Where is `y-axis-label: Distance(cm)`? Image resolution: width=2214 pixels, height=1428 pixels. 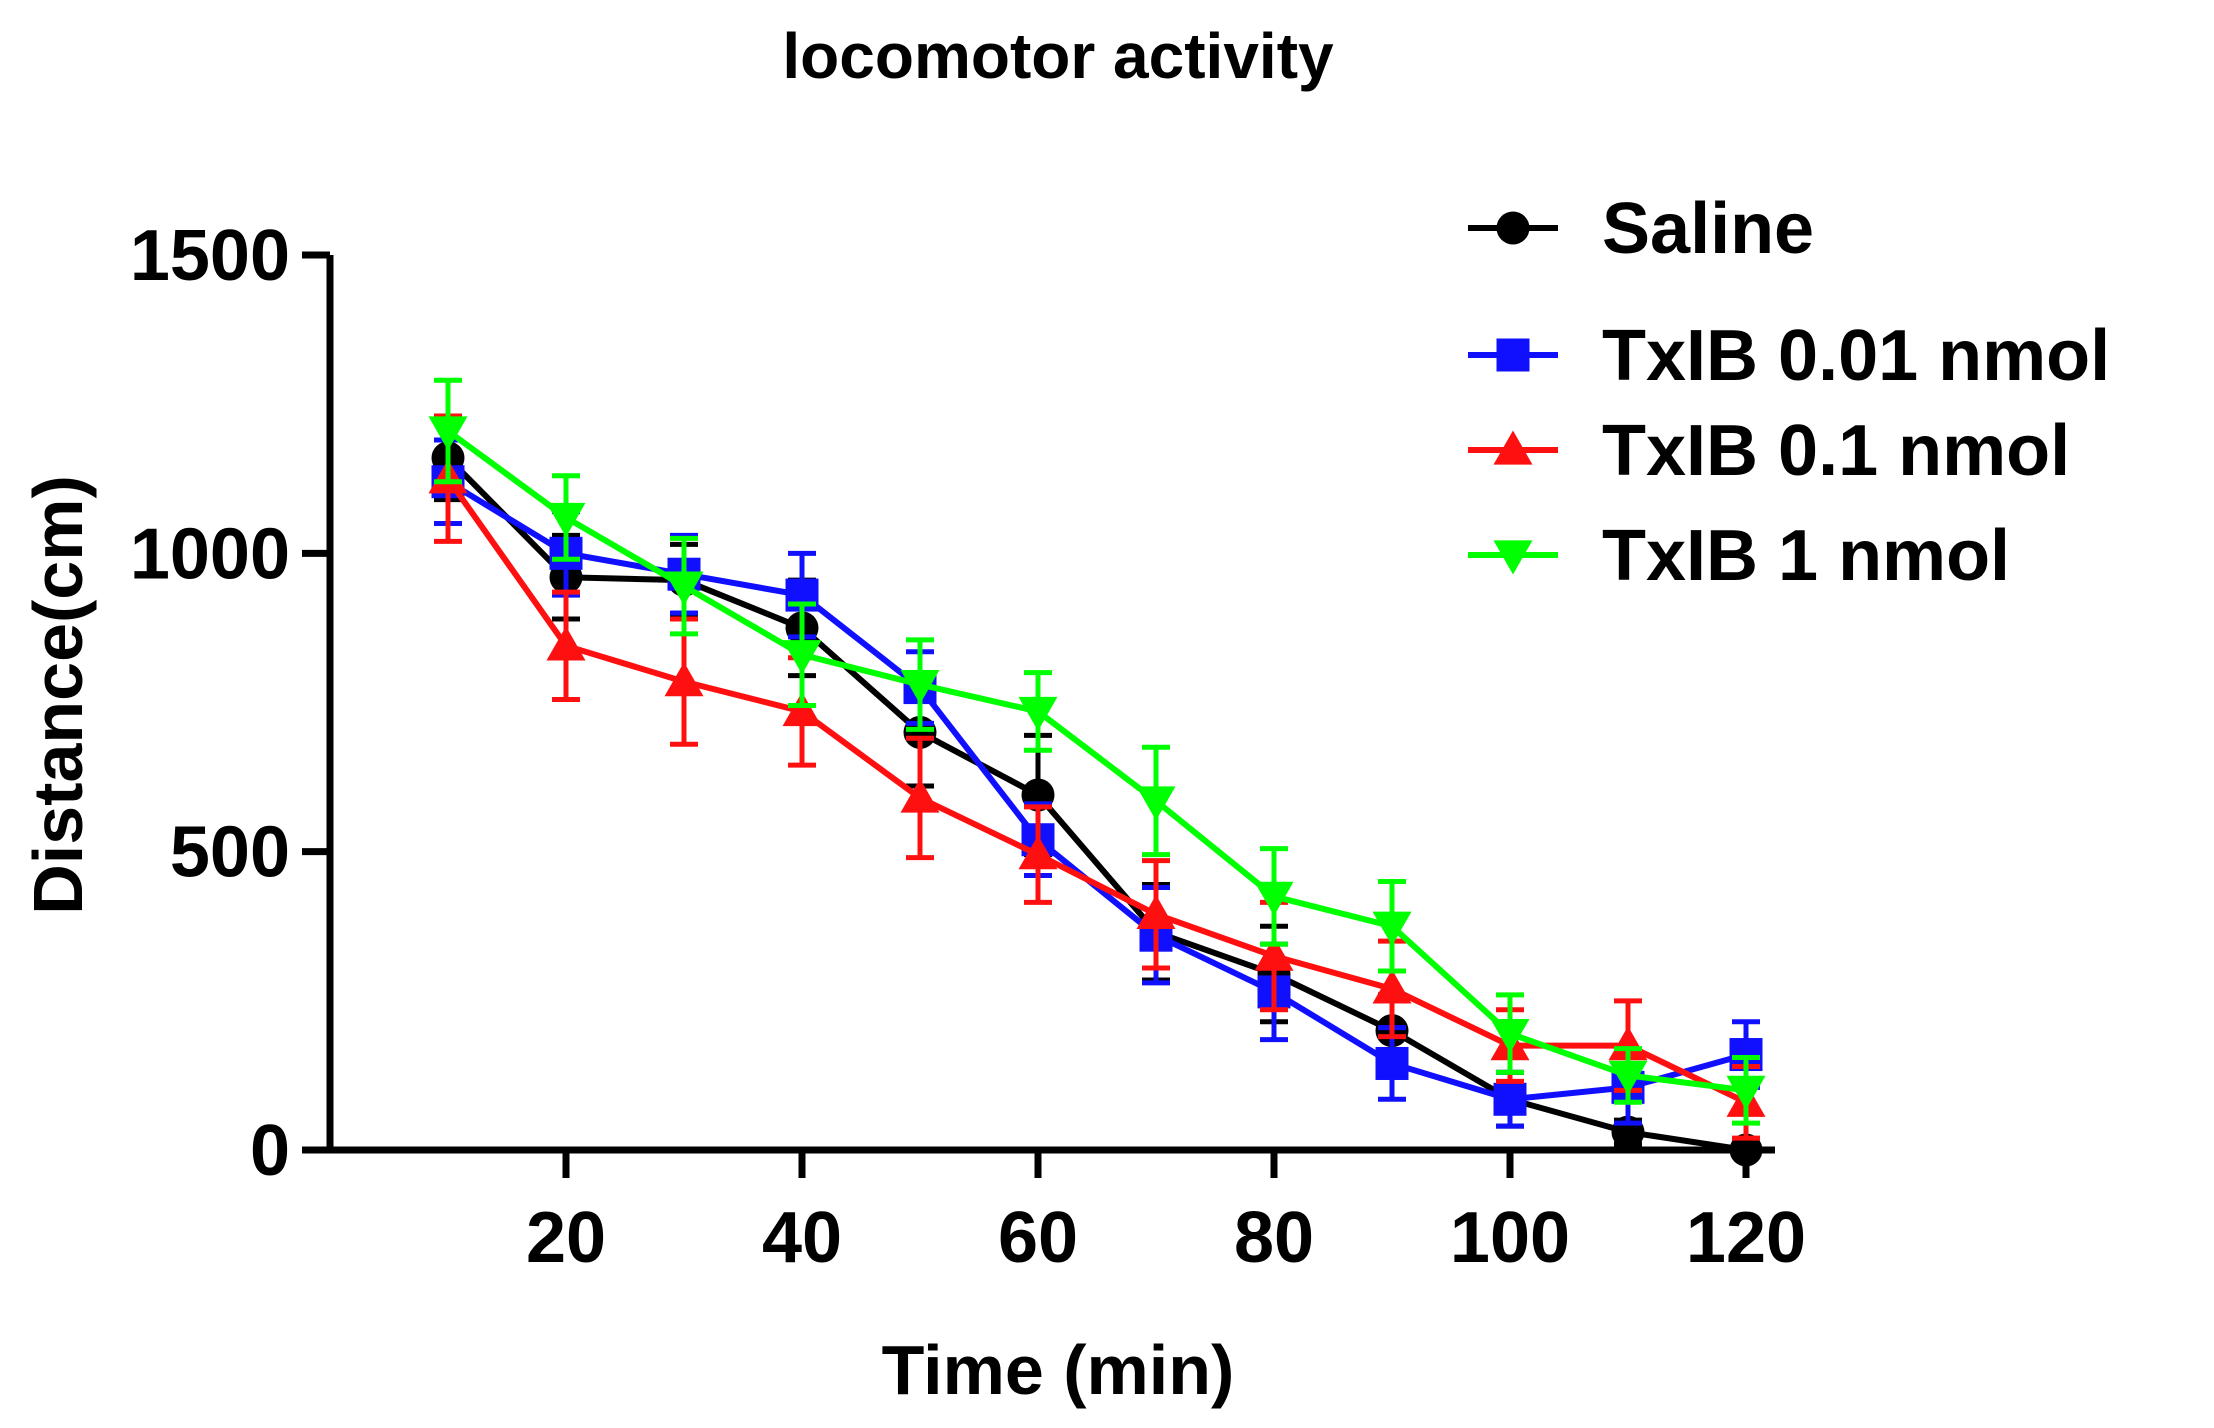 y-axis-label: Distance(cm) is located at coordinates (58, 695).